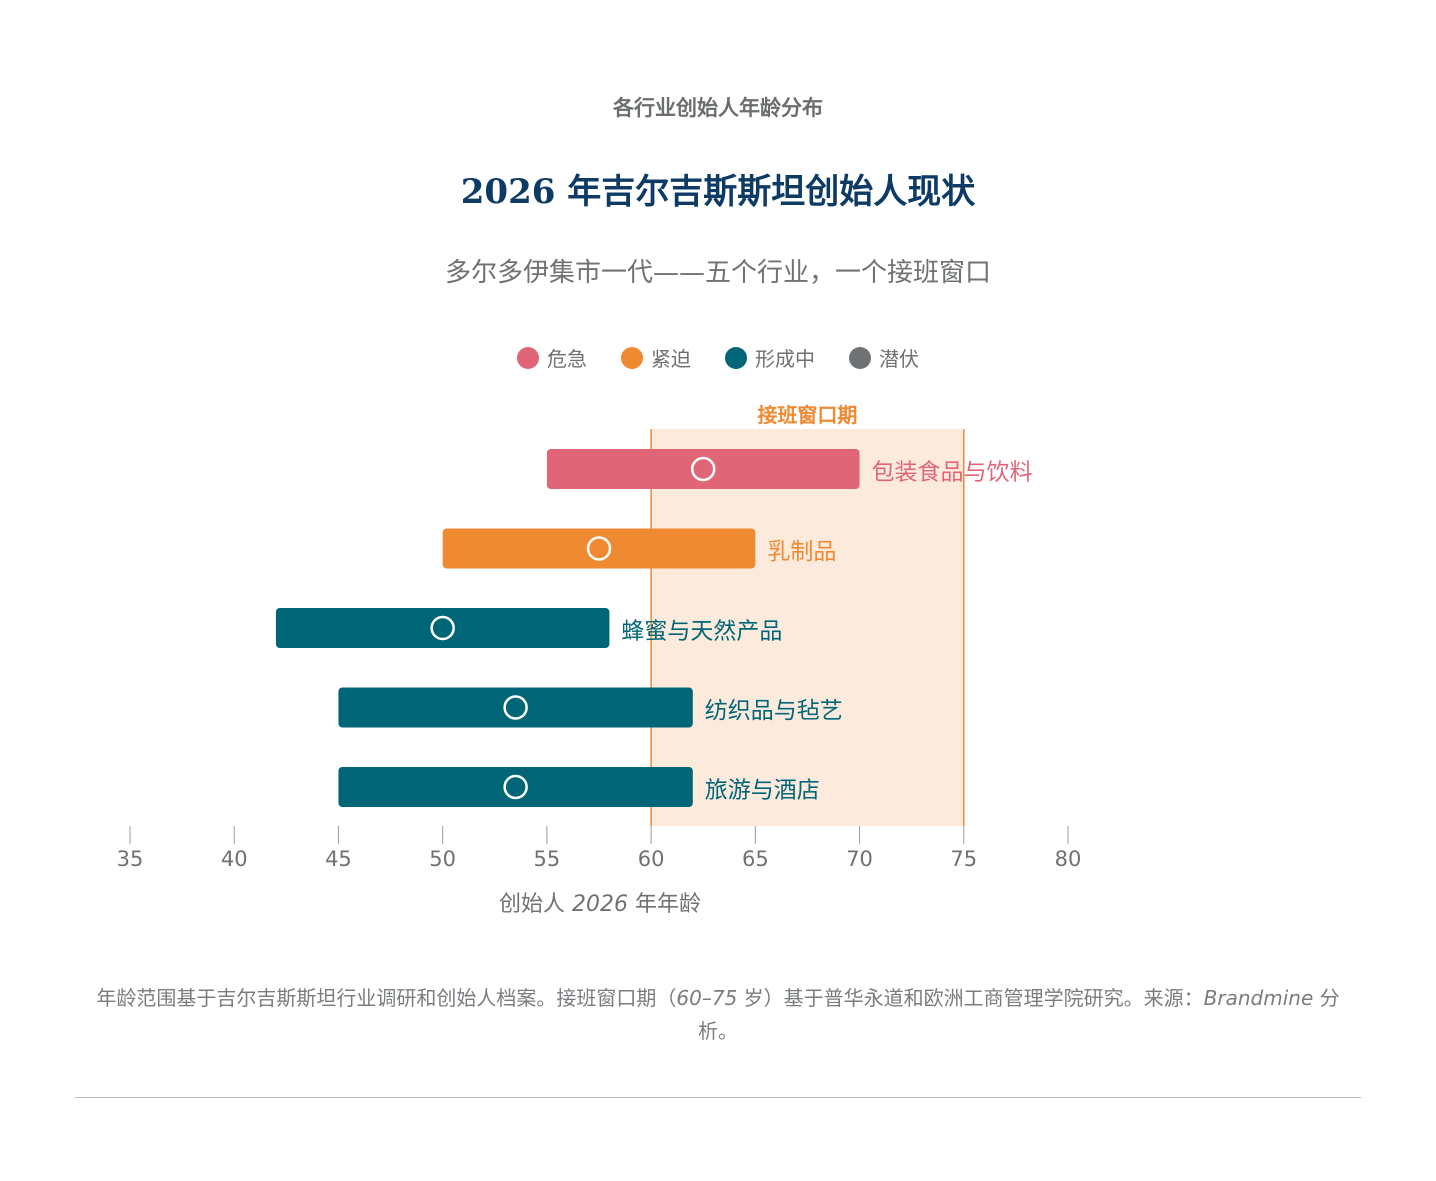 The image size is (1436, 1181). I want to click on footnote-text-1: 年龄范围基于吉尔吉斯斯坦行业调研和创始人档案。接班窗口期（, so click(386, 998).